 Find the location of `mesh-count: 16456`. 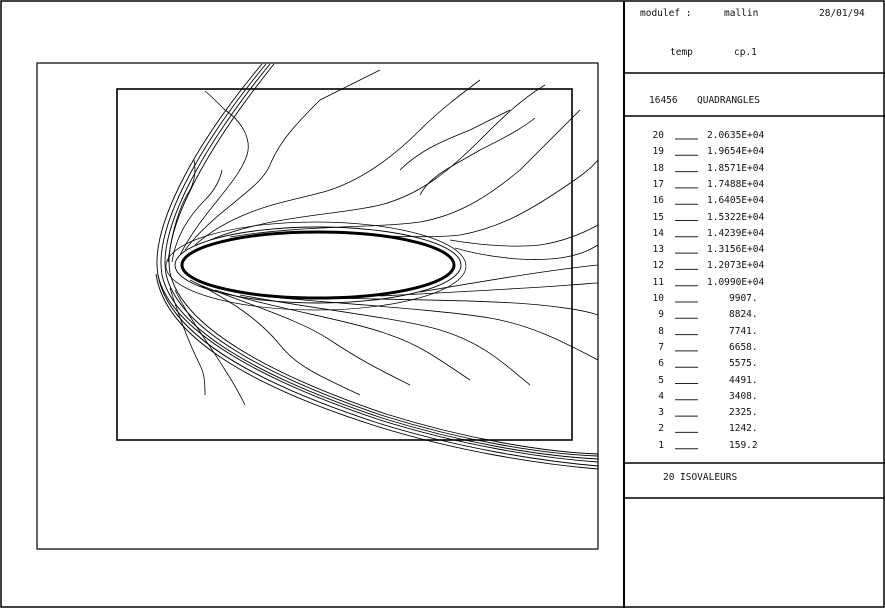

mesh-count: 16456 is located at coordinates (663, 100).